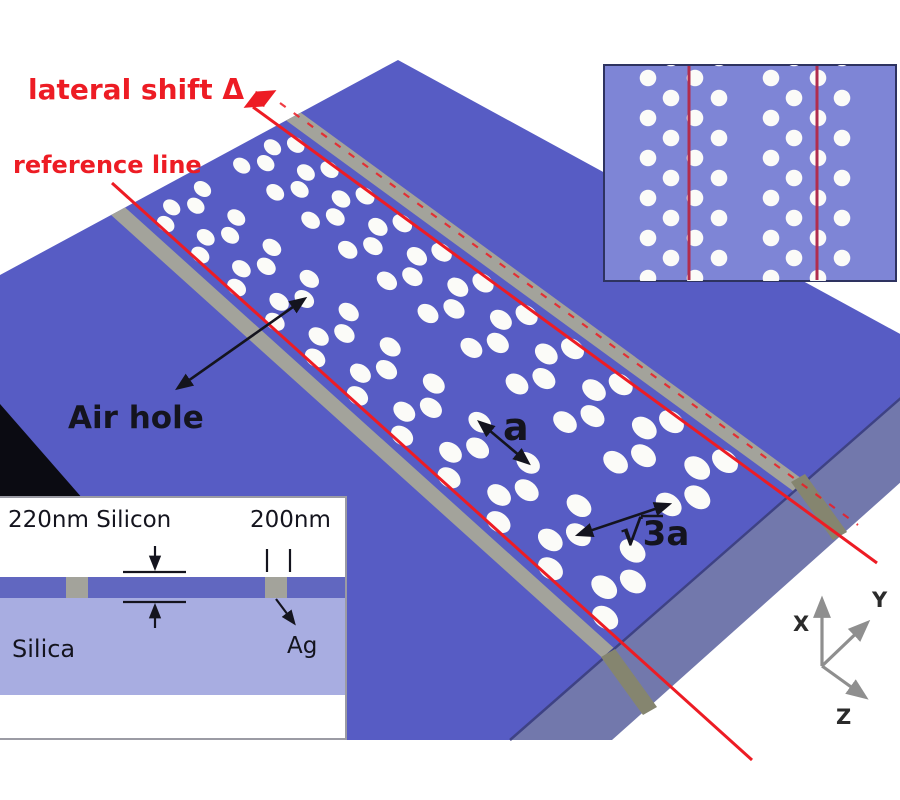 The image size is (900, 800). I want to click on ag-inclusion-right, so click(276, 587).